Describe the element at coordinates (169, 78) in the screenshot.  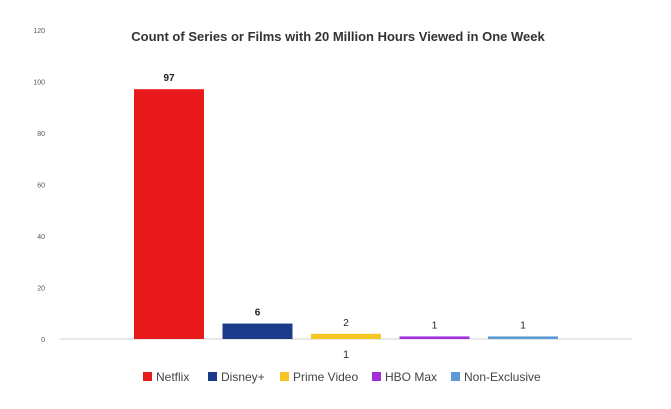
I see `data-label: 97` at that location.